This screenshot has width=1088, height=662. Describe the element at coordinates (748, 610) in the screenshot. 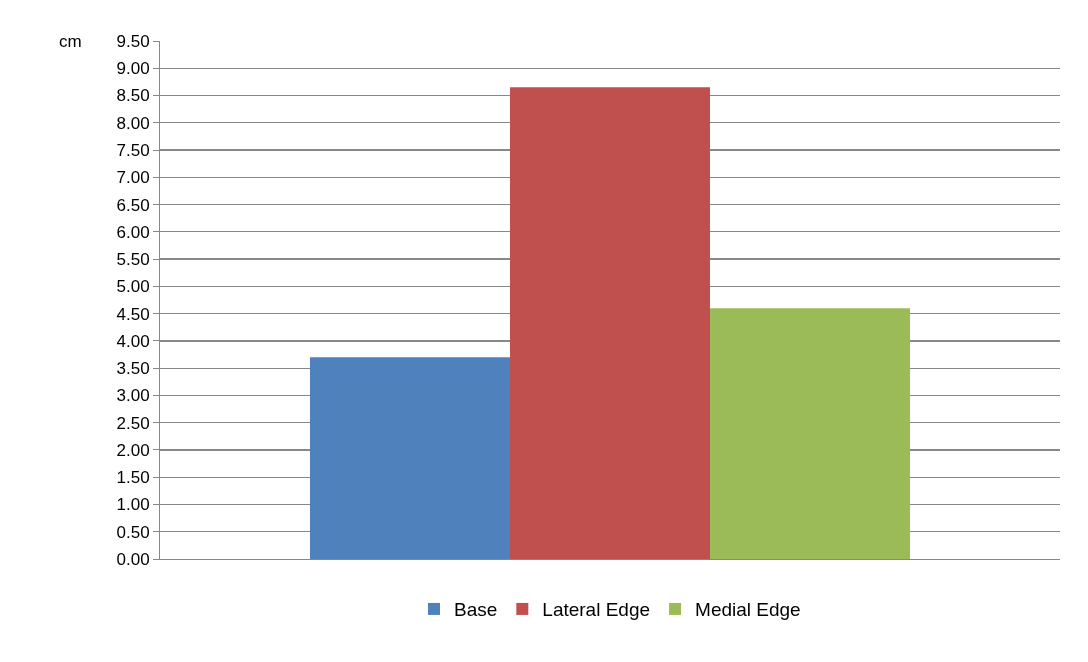

I see `legend-label: Medial Edge` at that location.